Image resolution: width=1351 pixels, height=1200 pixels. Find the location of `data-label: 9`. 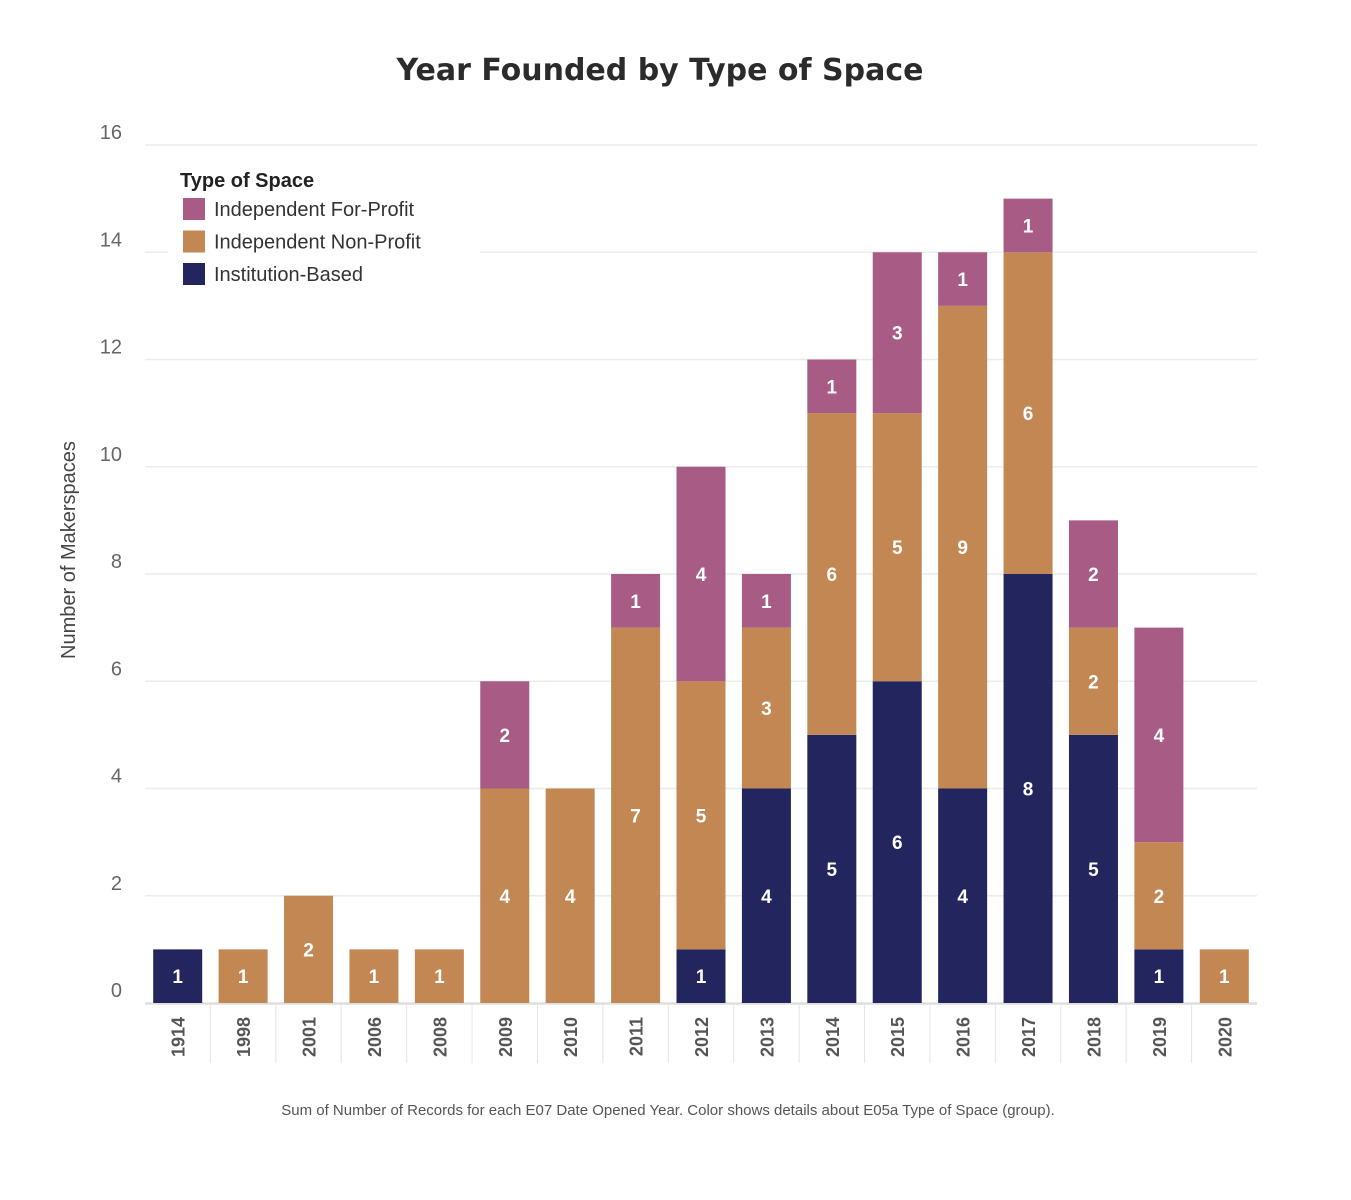

data-label: 9 is located at coordinates (962, 548).